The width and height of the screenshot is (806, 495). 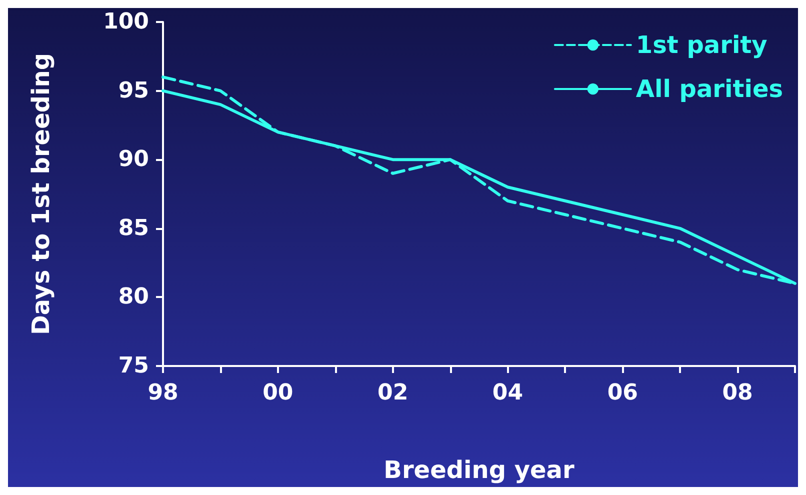 I want to click on x-axis-title: Breeding year, so click(x=479, y=470).